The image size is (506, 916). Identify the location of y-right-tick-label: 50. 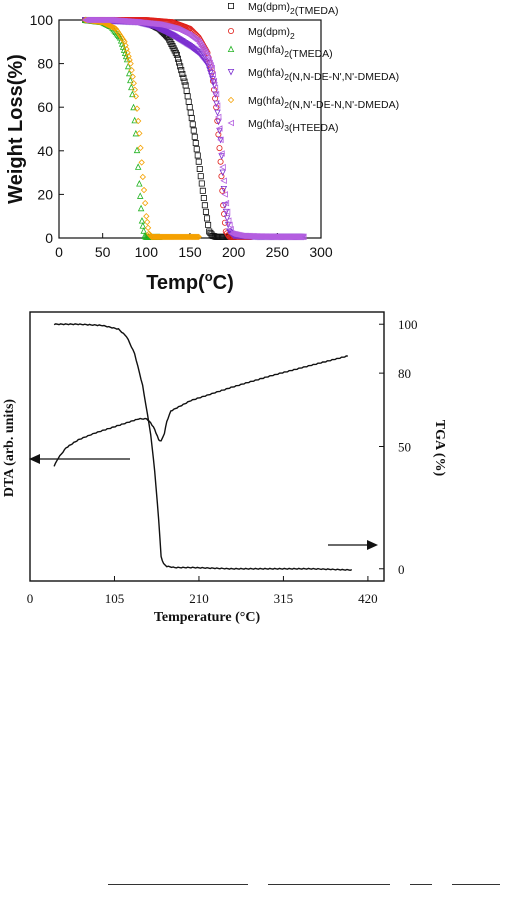
(404, 447).